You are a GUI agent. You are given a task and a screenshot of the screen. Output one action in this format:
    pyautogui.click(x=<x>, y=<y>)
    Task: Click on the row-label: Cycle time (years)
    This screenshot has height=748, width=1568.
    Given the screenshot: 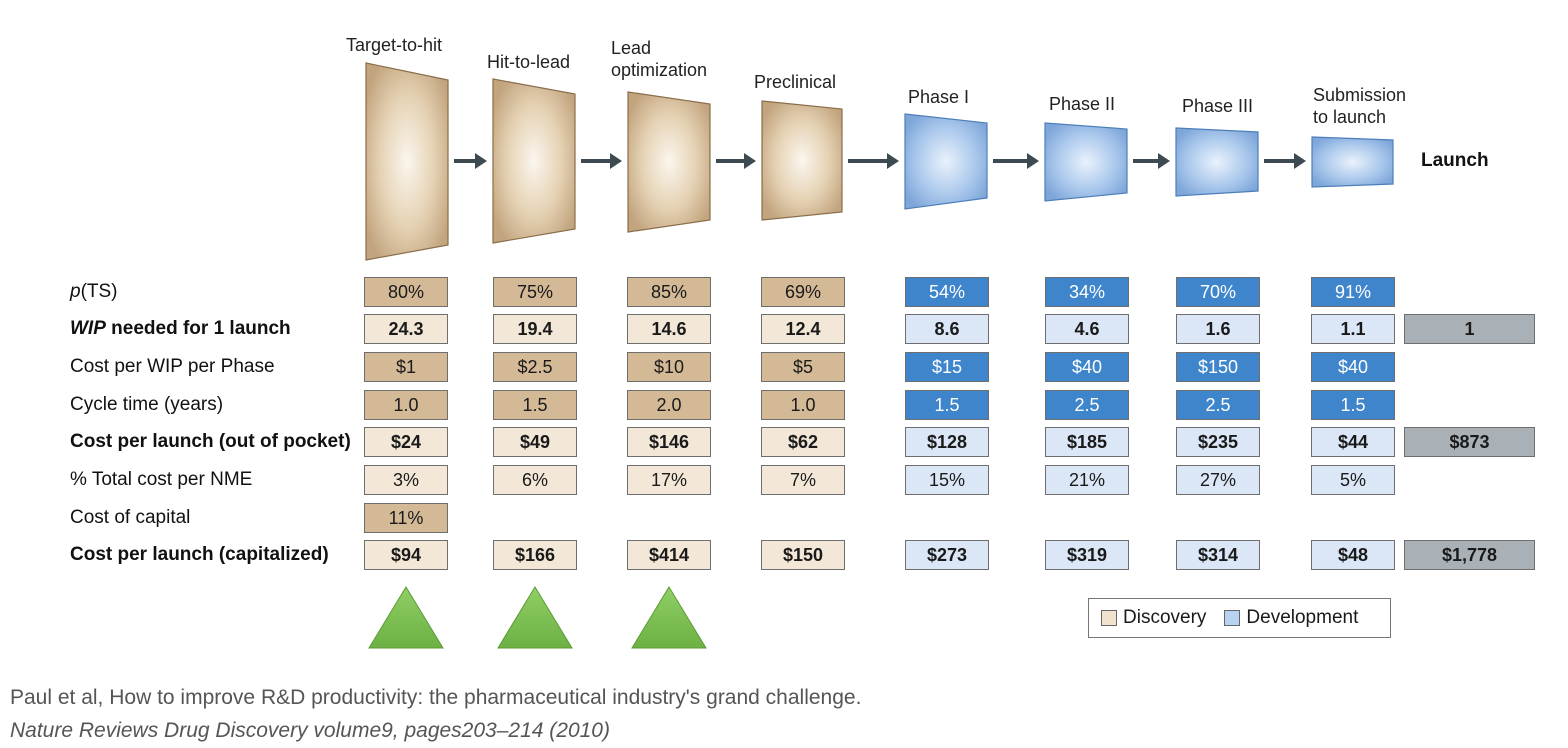 What is the action you would take?
    pyautogui.click(x=146, y=405)
    